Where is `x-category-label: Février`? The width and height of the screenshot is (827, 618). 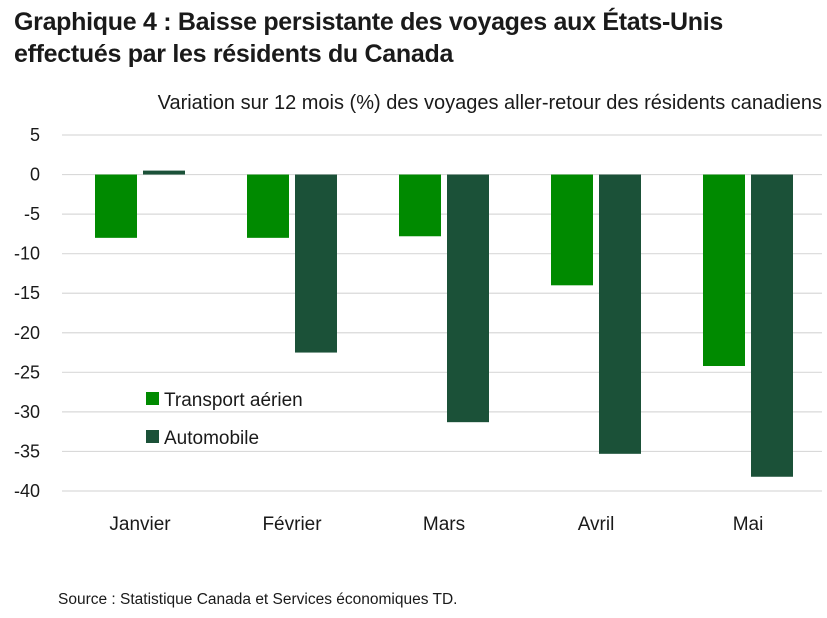
x-category-label: Février is located at coordinates (292, 524).